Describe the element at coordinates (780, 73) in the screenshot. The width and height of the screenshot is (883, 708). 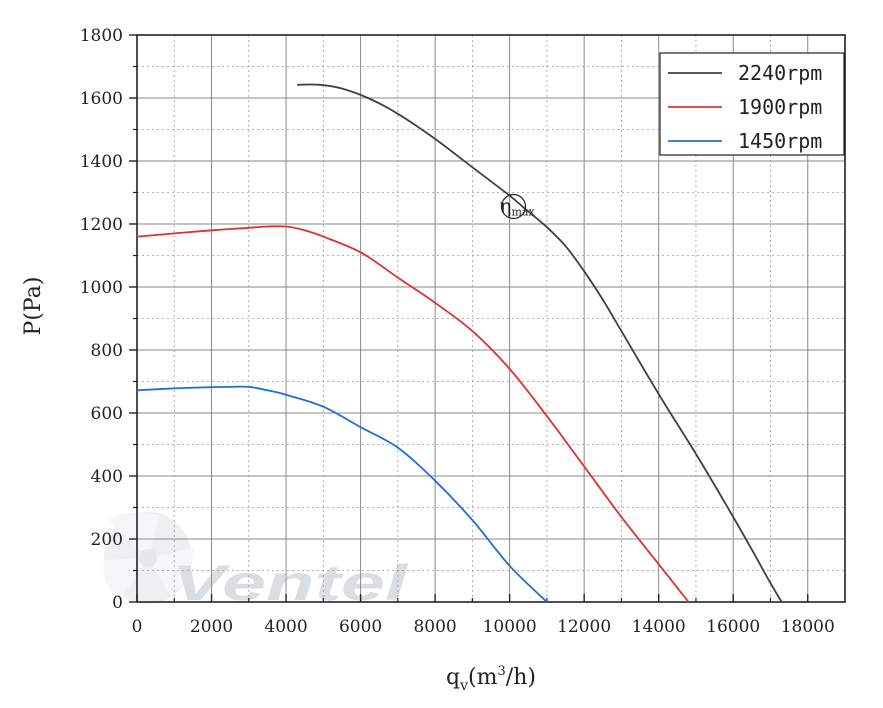
I see `legend-label-2240rpm: 2240rpm` at that location.